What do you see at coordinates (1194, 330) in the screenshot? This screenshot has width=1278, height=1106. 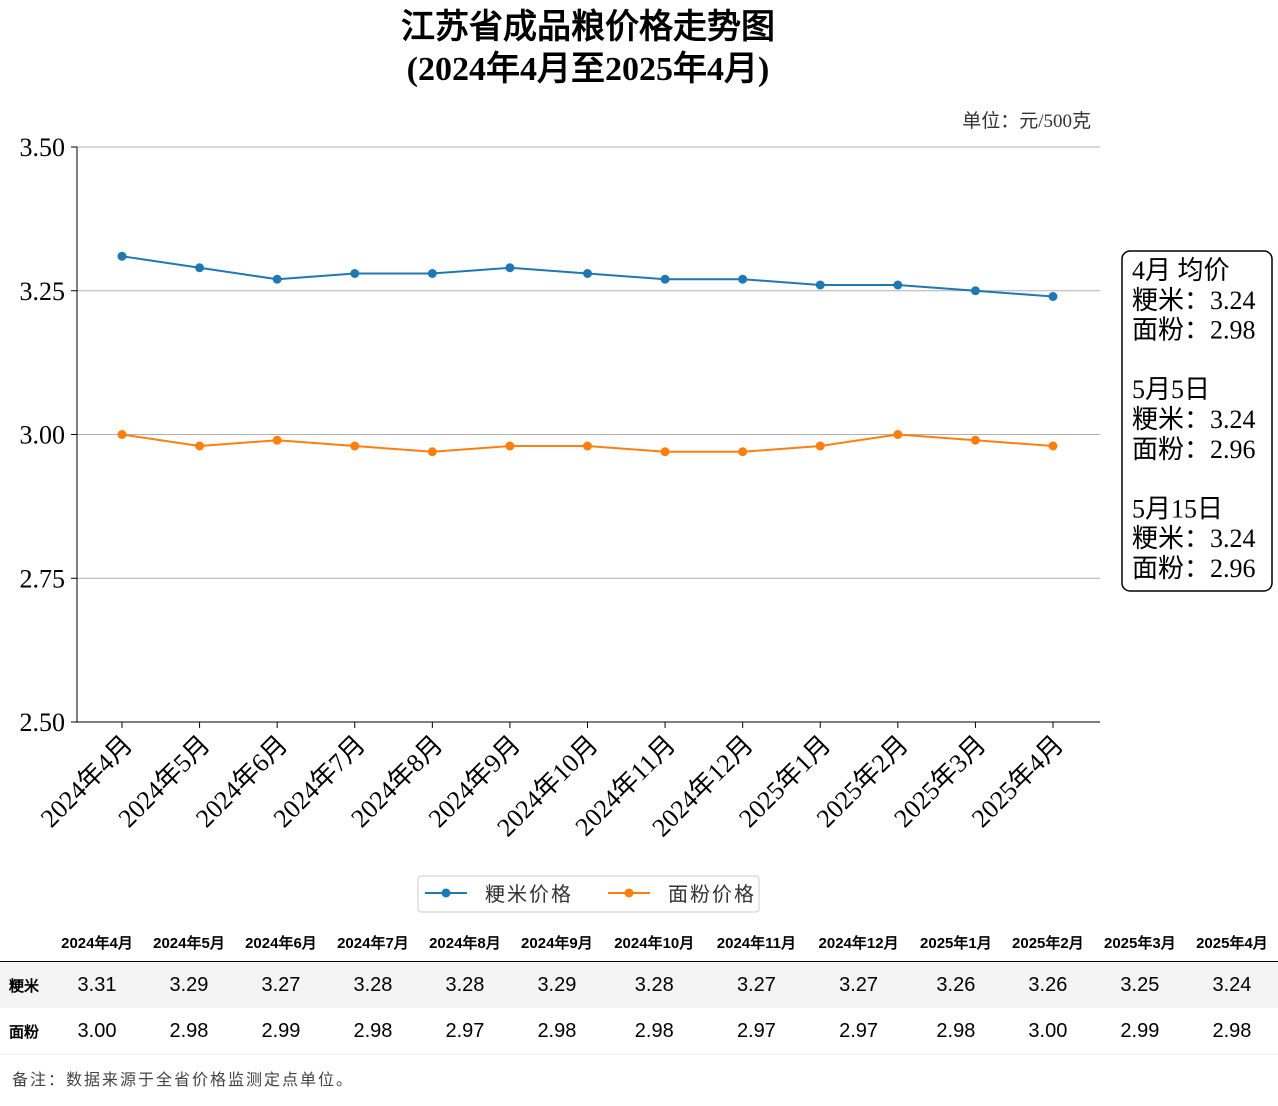 I see `annotation-line: 面粉：2.98` at bounding box center [1194, 330].